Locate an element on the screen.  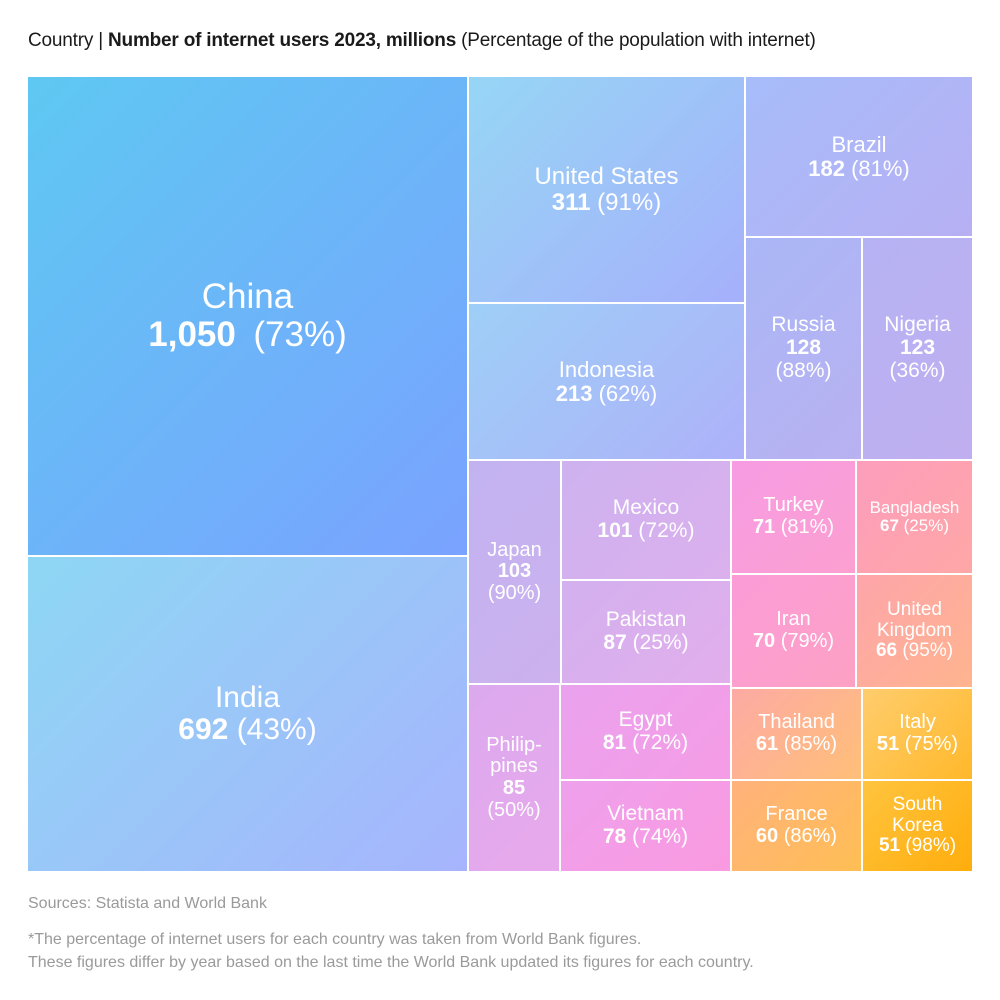
cell-percent: (62%) is located at coordinates (628, 393).